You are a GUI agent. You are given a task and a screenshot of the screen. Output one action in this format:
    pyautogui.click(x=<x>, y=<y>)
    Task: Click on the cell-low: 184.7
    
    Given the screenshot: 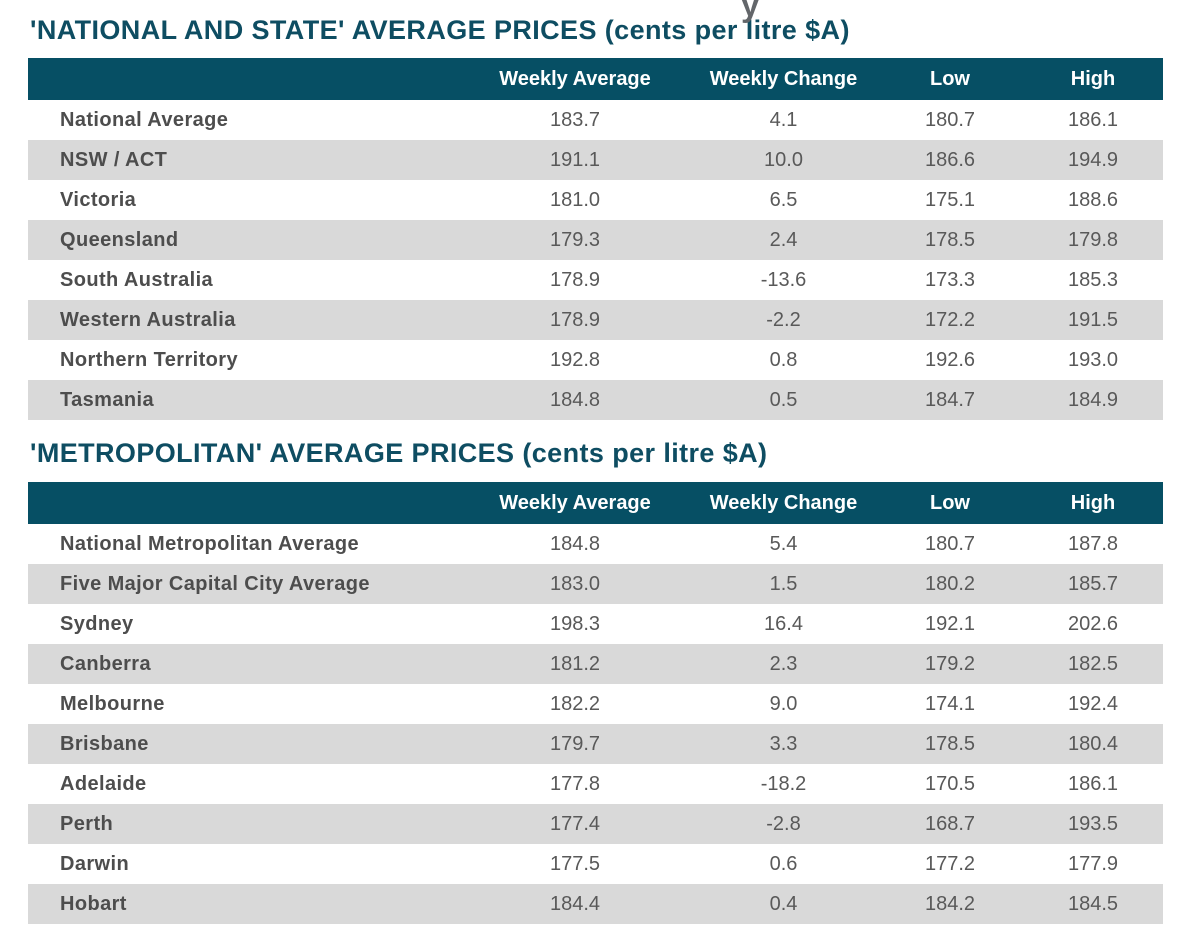 What is the action you would take?
    pyautogui.click(x=950, y=399)
    